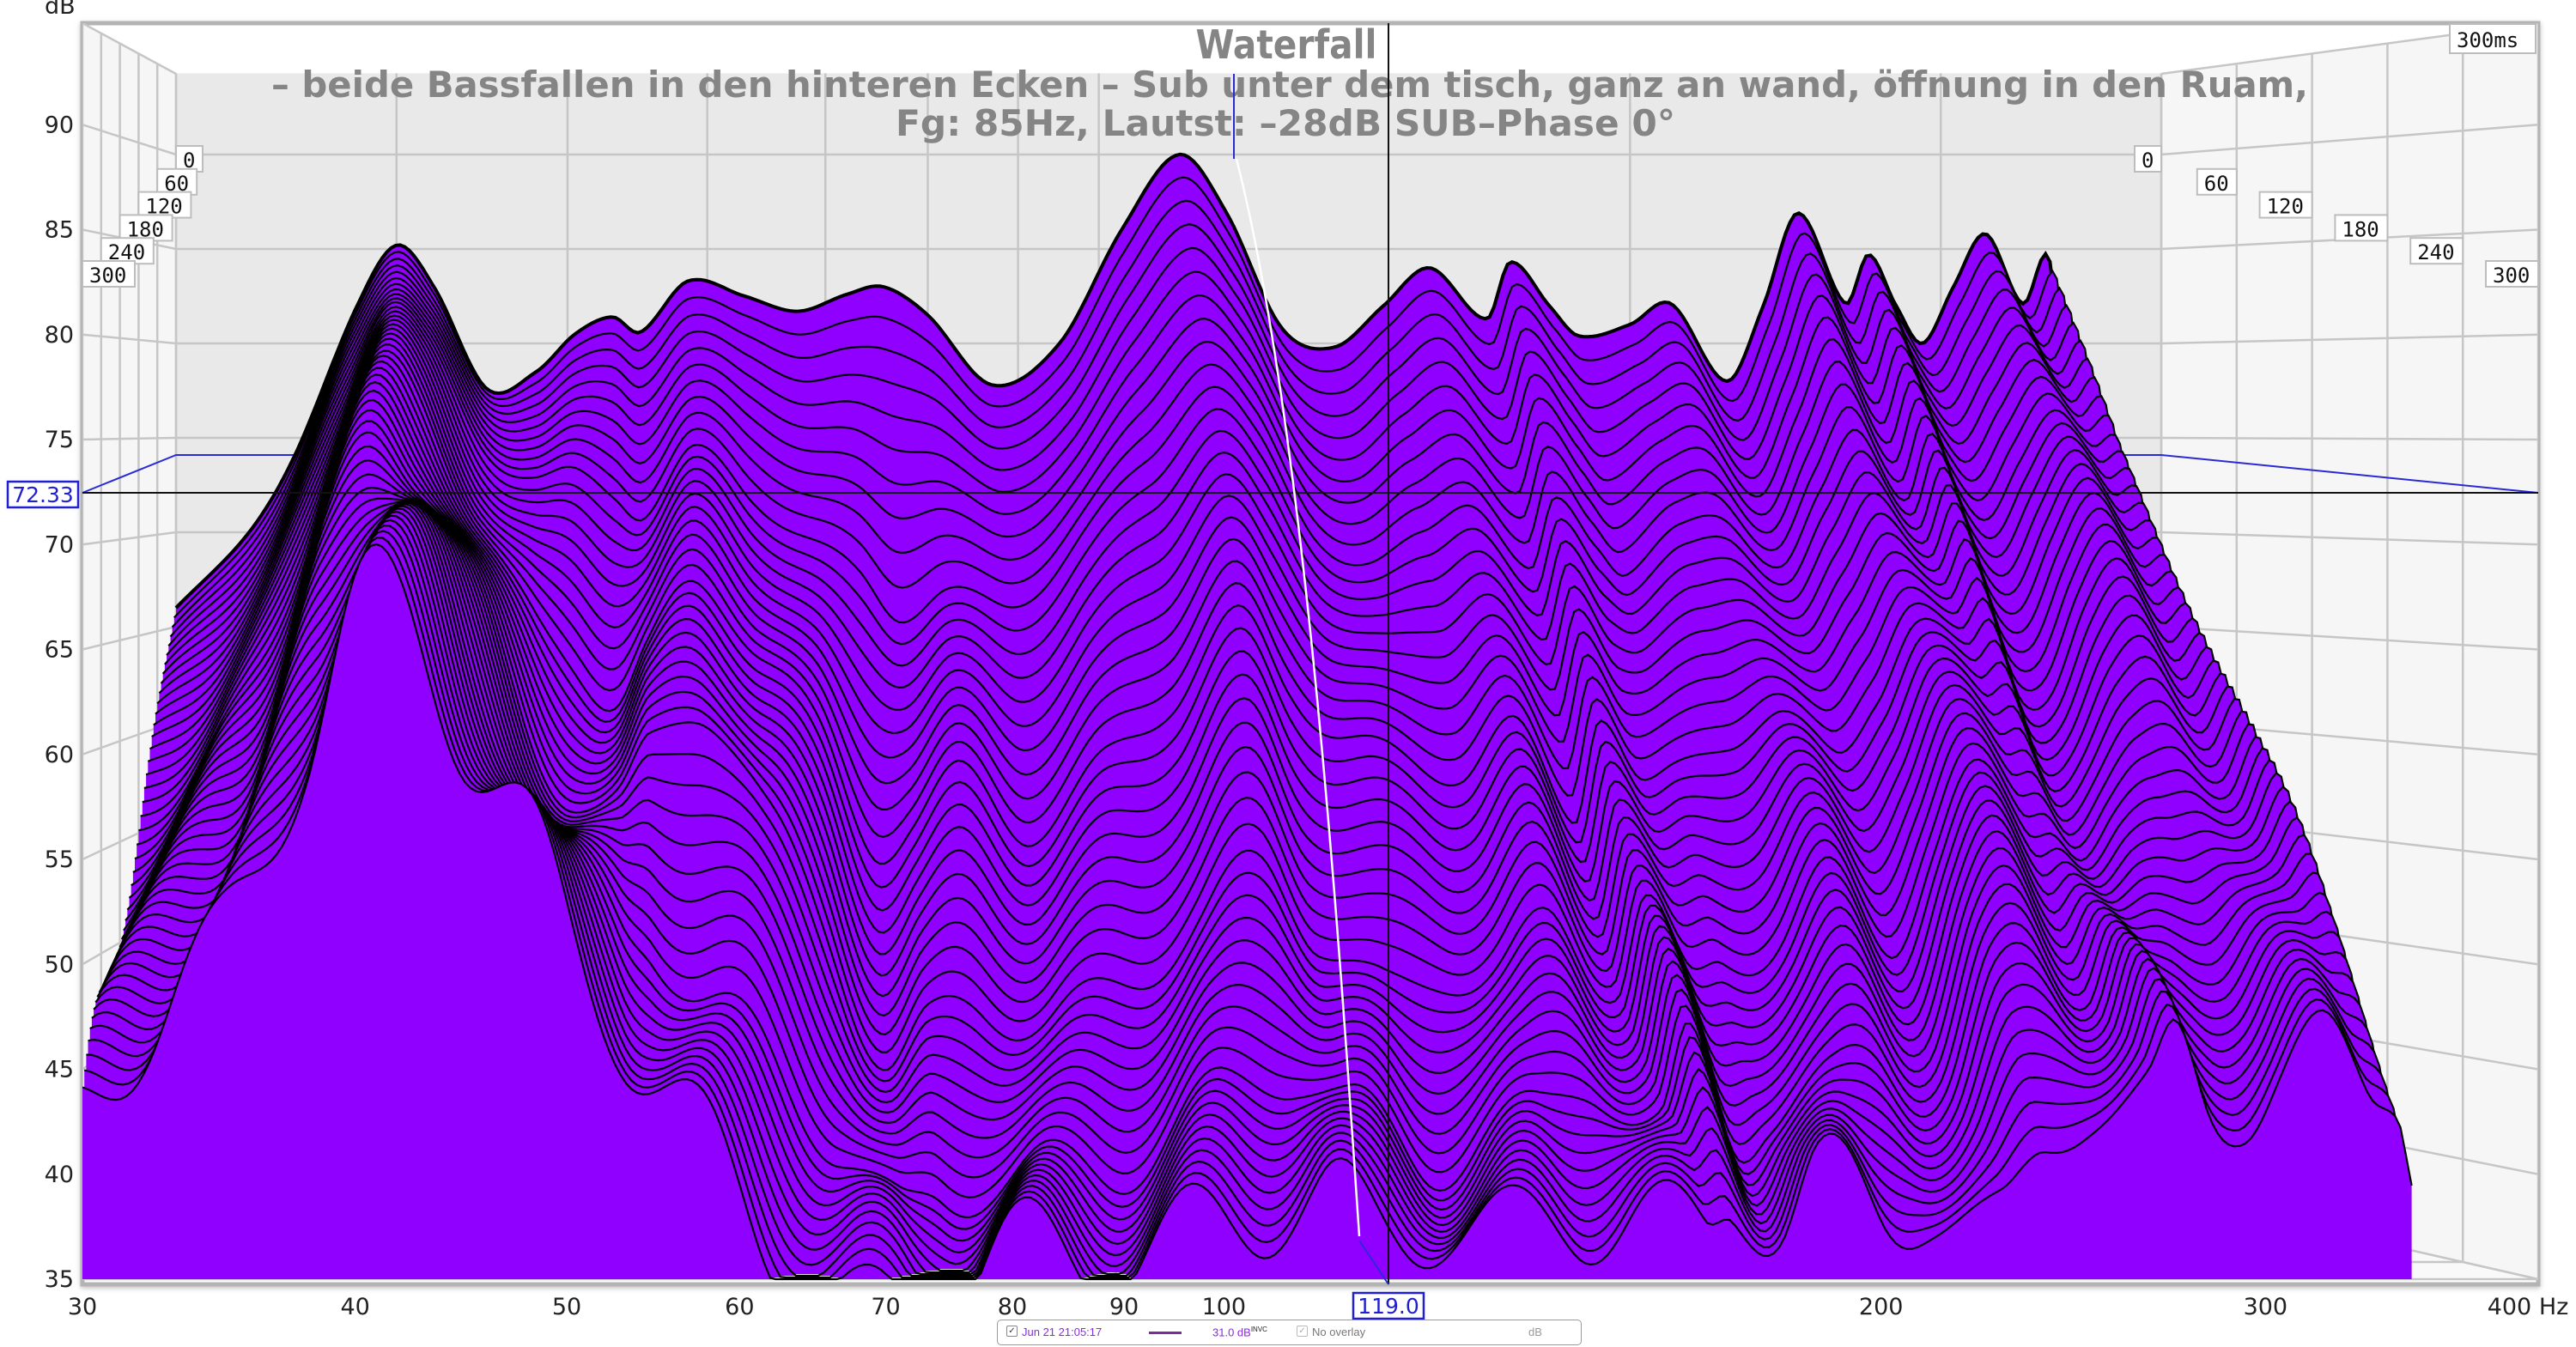 This screenshot has height=1347, width=2576. Describe the element at coordinates (2266, 1307) in the screenshot. I see `x-tick-label: 300` at that location.